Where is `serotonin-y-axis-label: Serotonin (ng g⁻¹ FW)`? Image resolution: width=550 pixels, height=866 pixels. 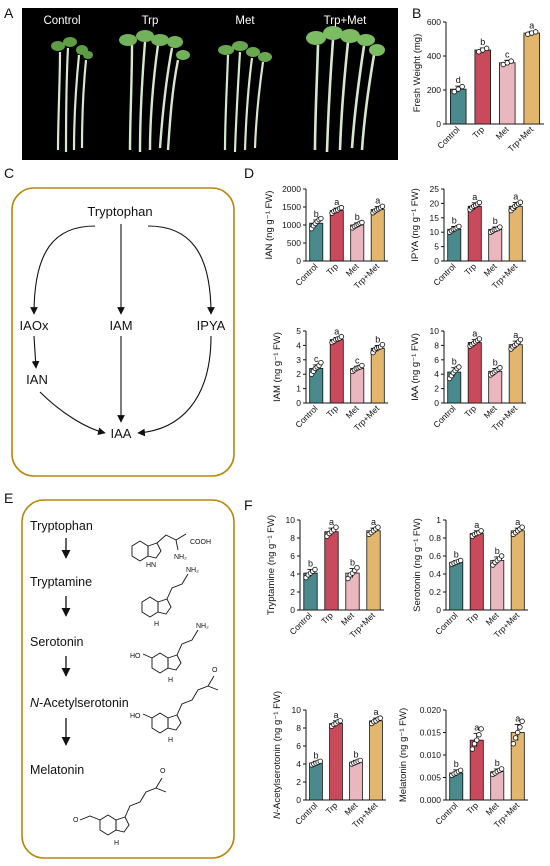 serotonin-y-axis-label: Serotonin (ng g⁻¹ FW) is located at coordinates (417, 565).